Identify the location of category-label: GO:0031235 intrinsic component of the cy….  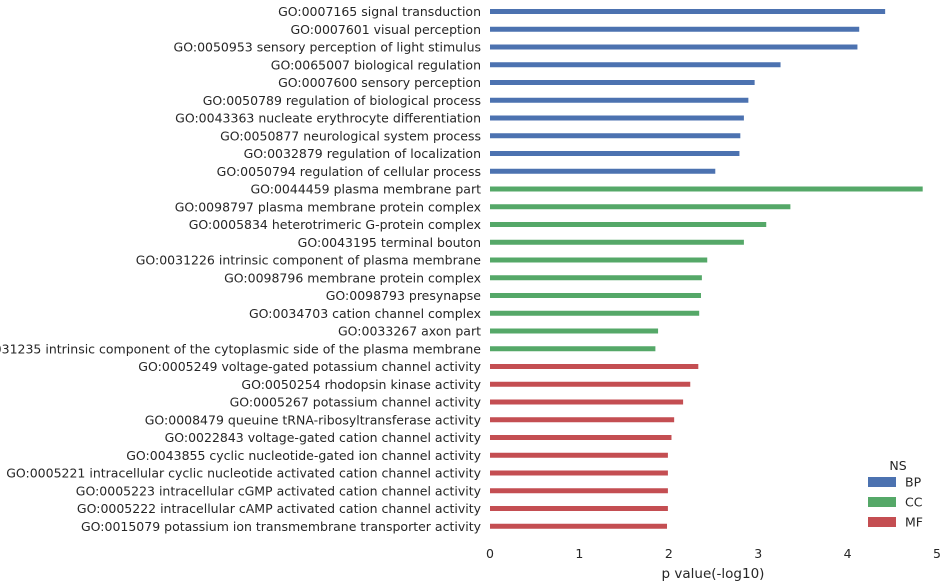
(240, 348).